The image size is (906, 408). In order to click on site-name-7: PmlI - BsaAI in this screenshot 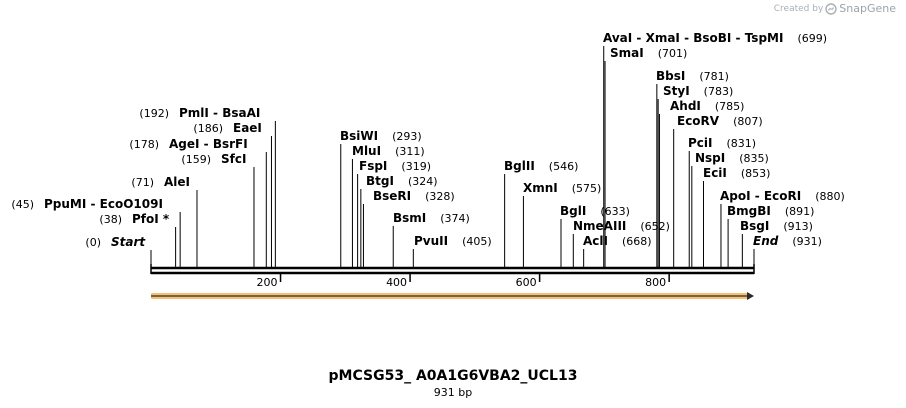, I will do `click(219, 113)`.